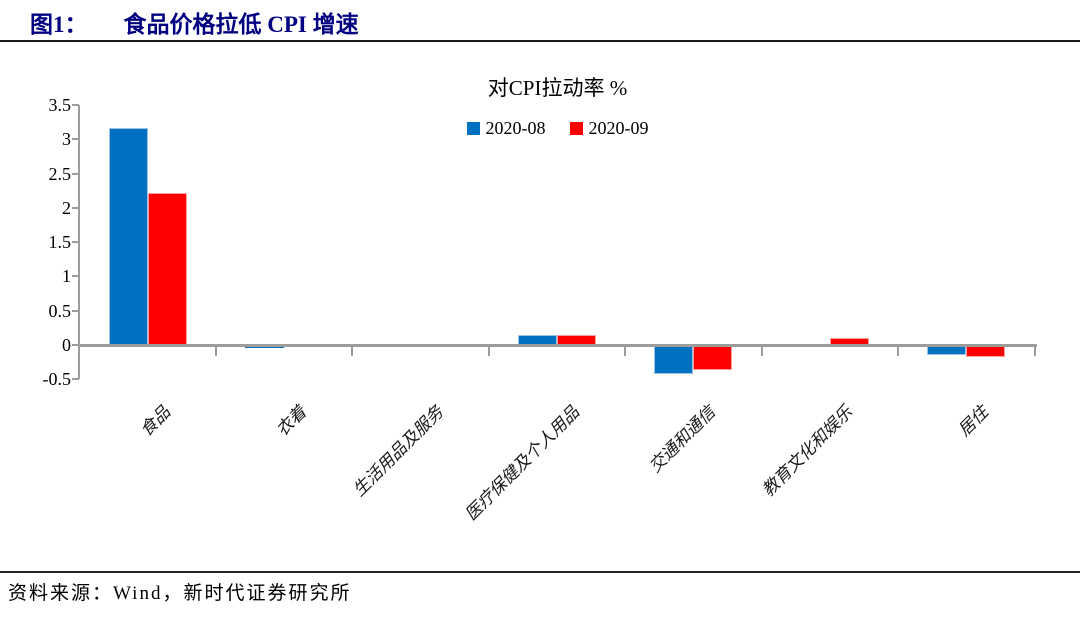  I want to click on y-axis-line, so click(78, 242).